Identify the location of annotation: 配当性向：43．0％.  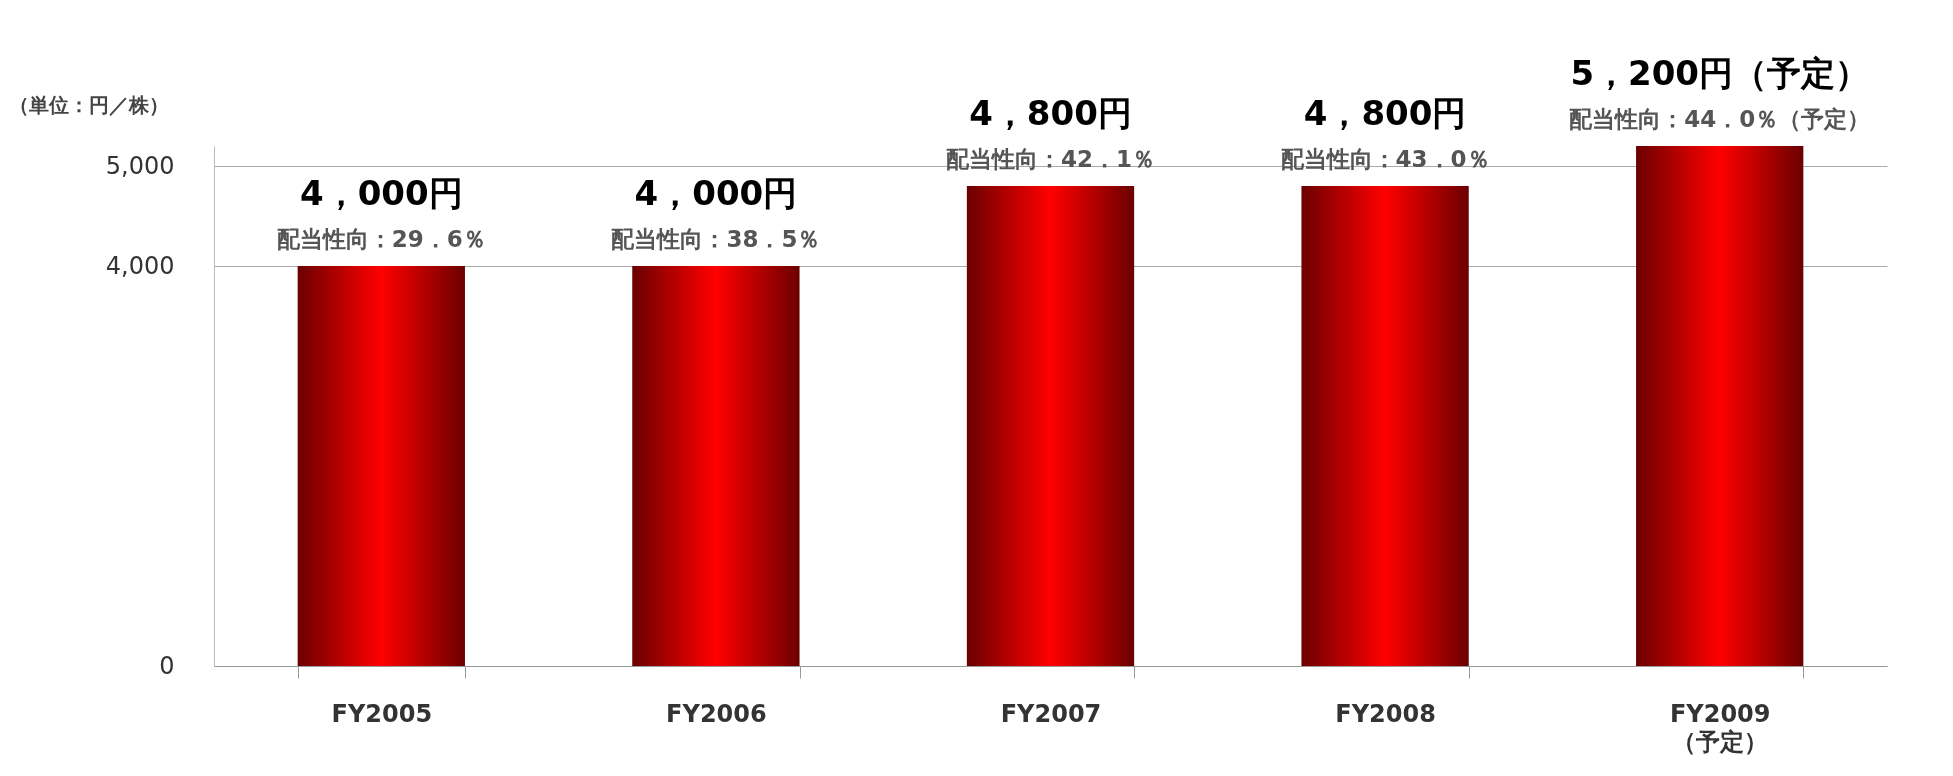
(1385, 159).